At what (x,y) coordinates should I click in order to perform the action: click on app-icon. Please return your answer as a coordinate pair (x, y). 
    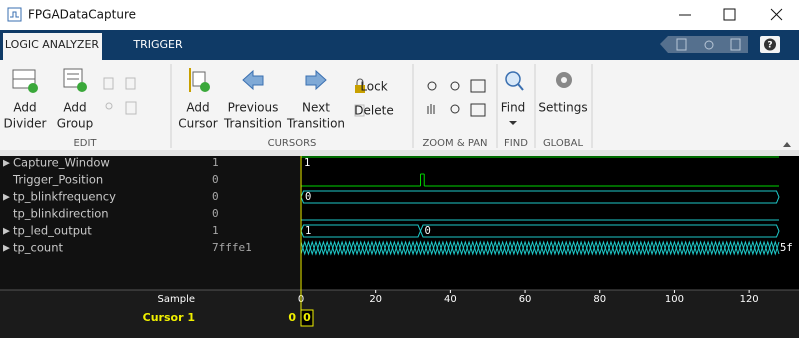
    Looking at the image, I should click on (14, 14).